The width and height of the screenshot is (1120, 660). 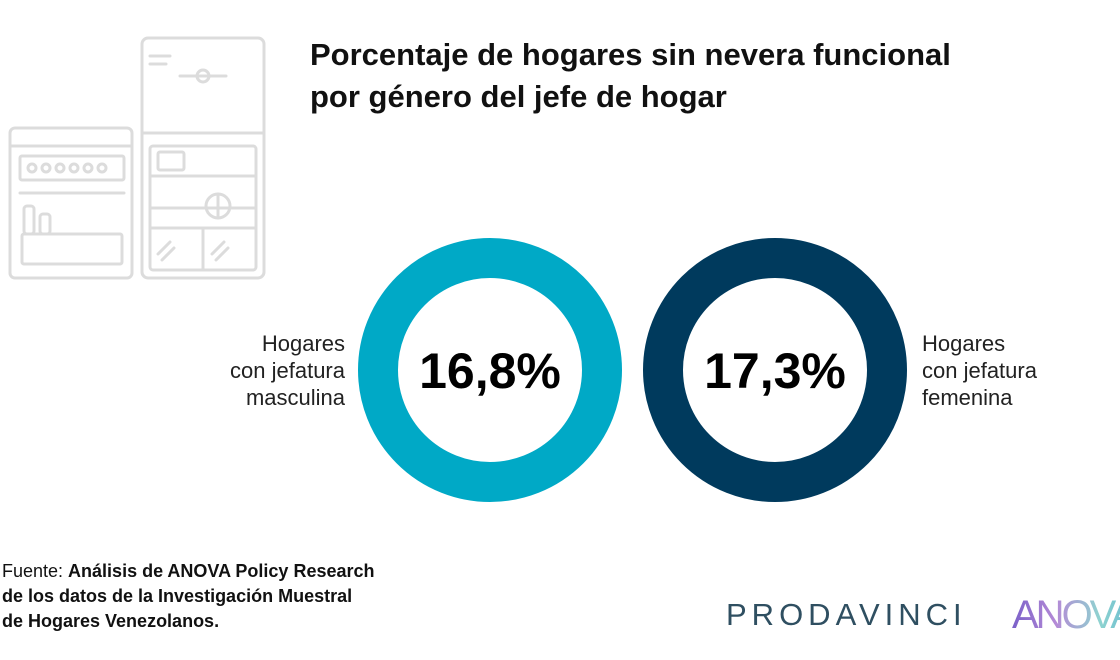 What do you see at coordinates (846, 614) in the screenshot?
I see `prodavinci-logo: PRODAVINCI` at bounding box center [846, 614].